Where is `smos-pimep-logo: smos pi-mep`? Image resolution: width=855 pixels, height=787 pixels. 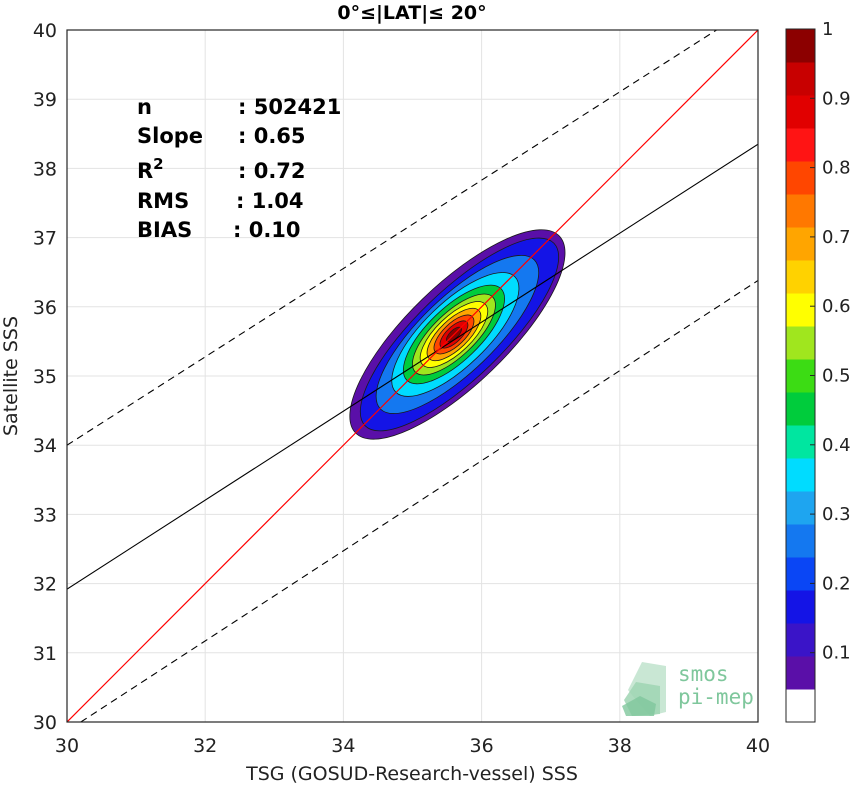
smos-pimep-logo: smos pi-mep is located at coordinates (688, 689).